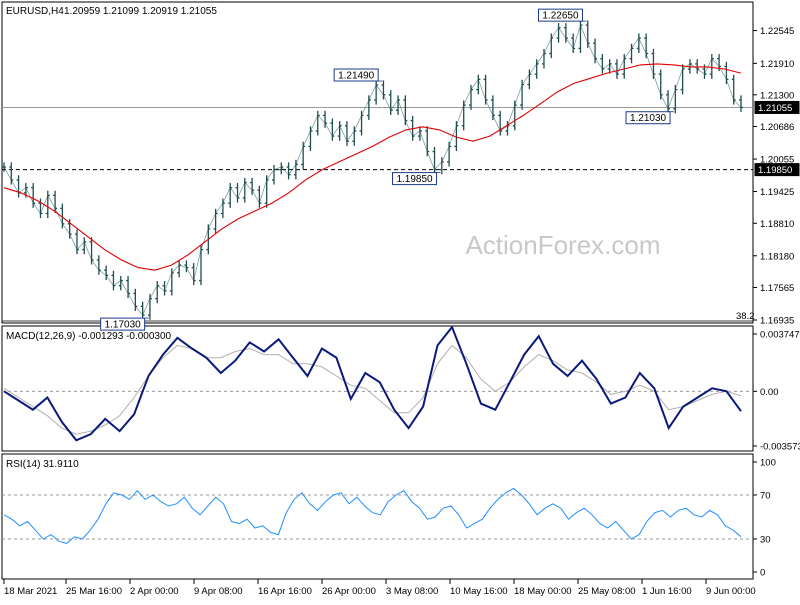  Describe the element at coordinates (479, 591) in the screenshot. I see `x-tick-label: 10 May 16:00` at that location.